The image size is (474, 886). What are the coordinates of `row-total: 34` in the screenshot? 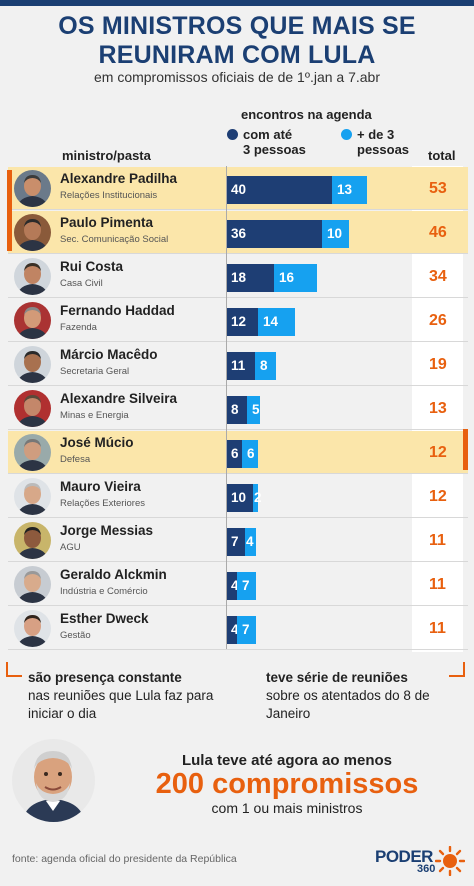 It's located at (438, 276).